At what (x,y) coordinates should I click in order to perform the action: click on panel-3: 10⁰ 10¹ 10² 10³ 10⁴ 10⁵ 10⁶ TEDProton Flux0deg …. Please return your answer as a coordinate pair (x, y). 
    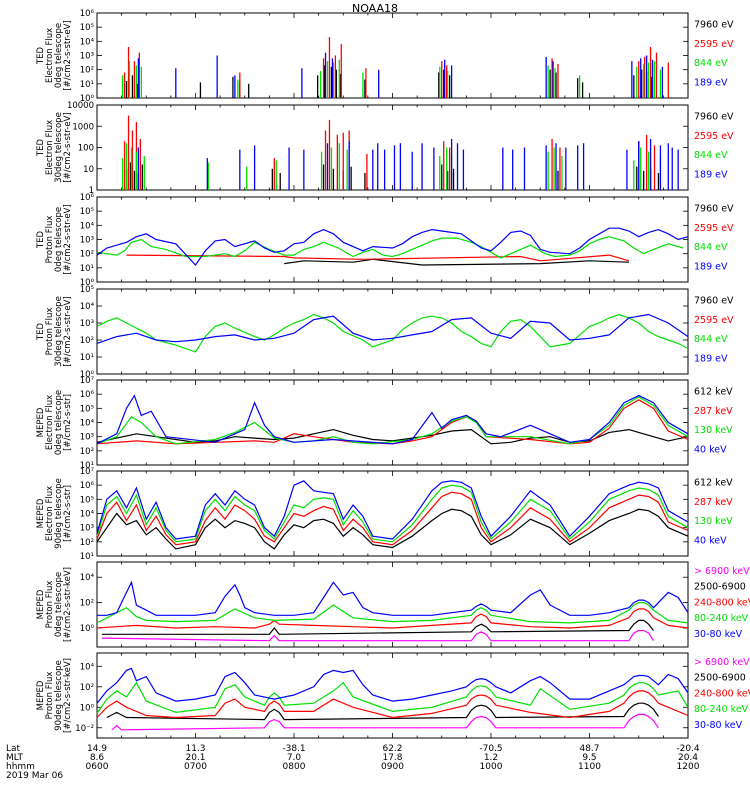
    Looking at the image, I should click on (385, 240).